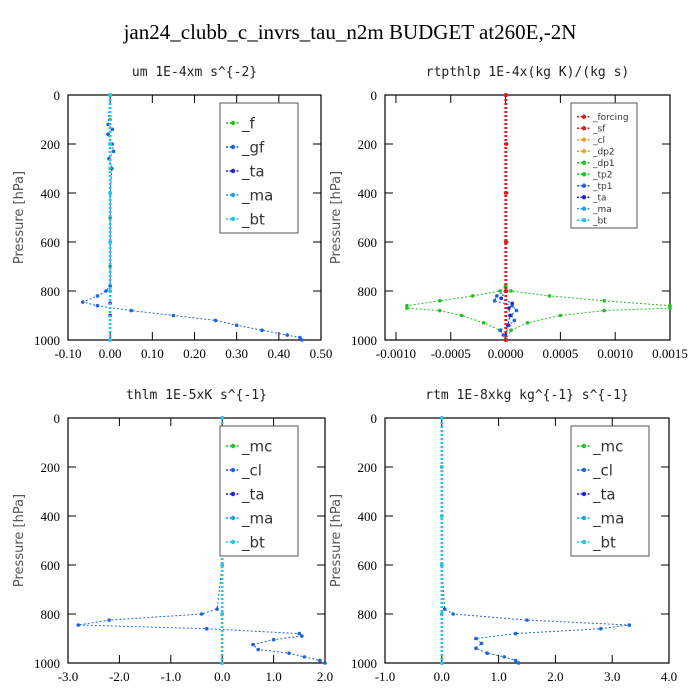  I want to click on y-tick-label: 0, so click(374, 95).